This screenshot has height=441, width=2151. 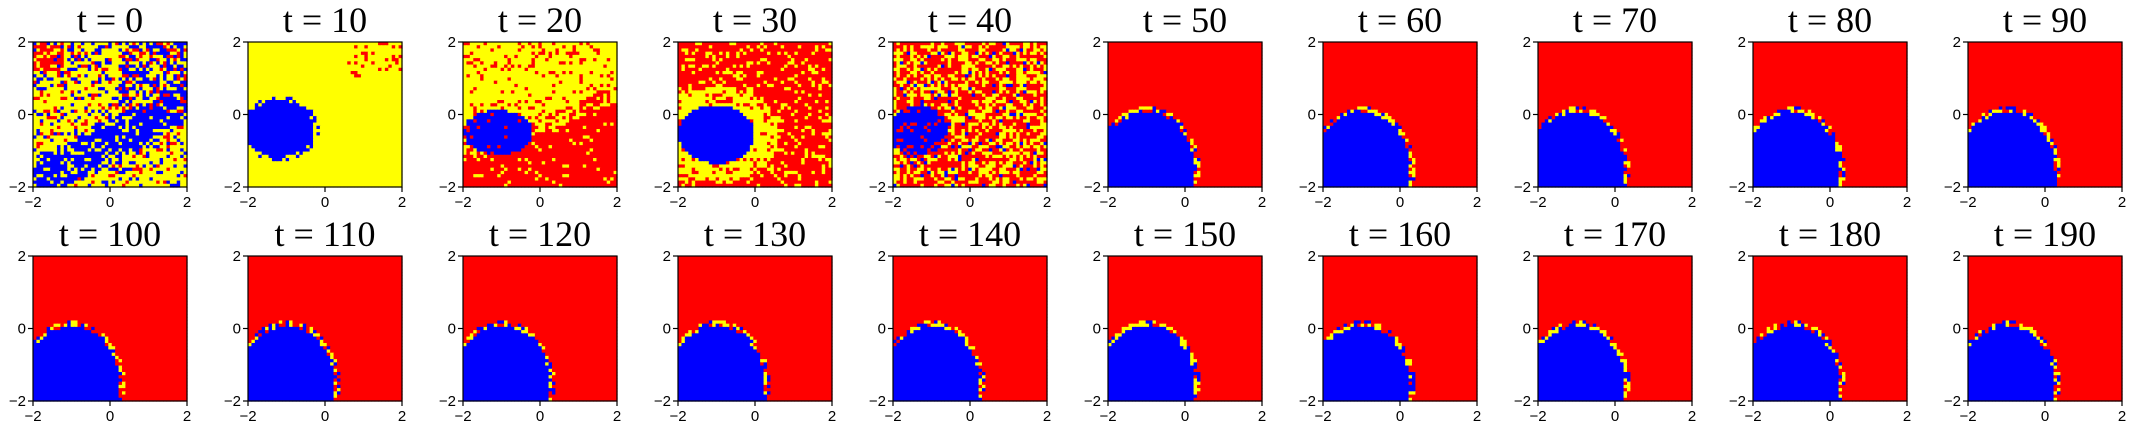 What do you see at coordinates (22, 42) in the screenshot?
I see `y-tick-label: 2` at bounding box center [22, 42].